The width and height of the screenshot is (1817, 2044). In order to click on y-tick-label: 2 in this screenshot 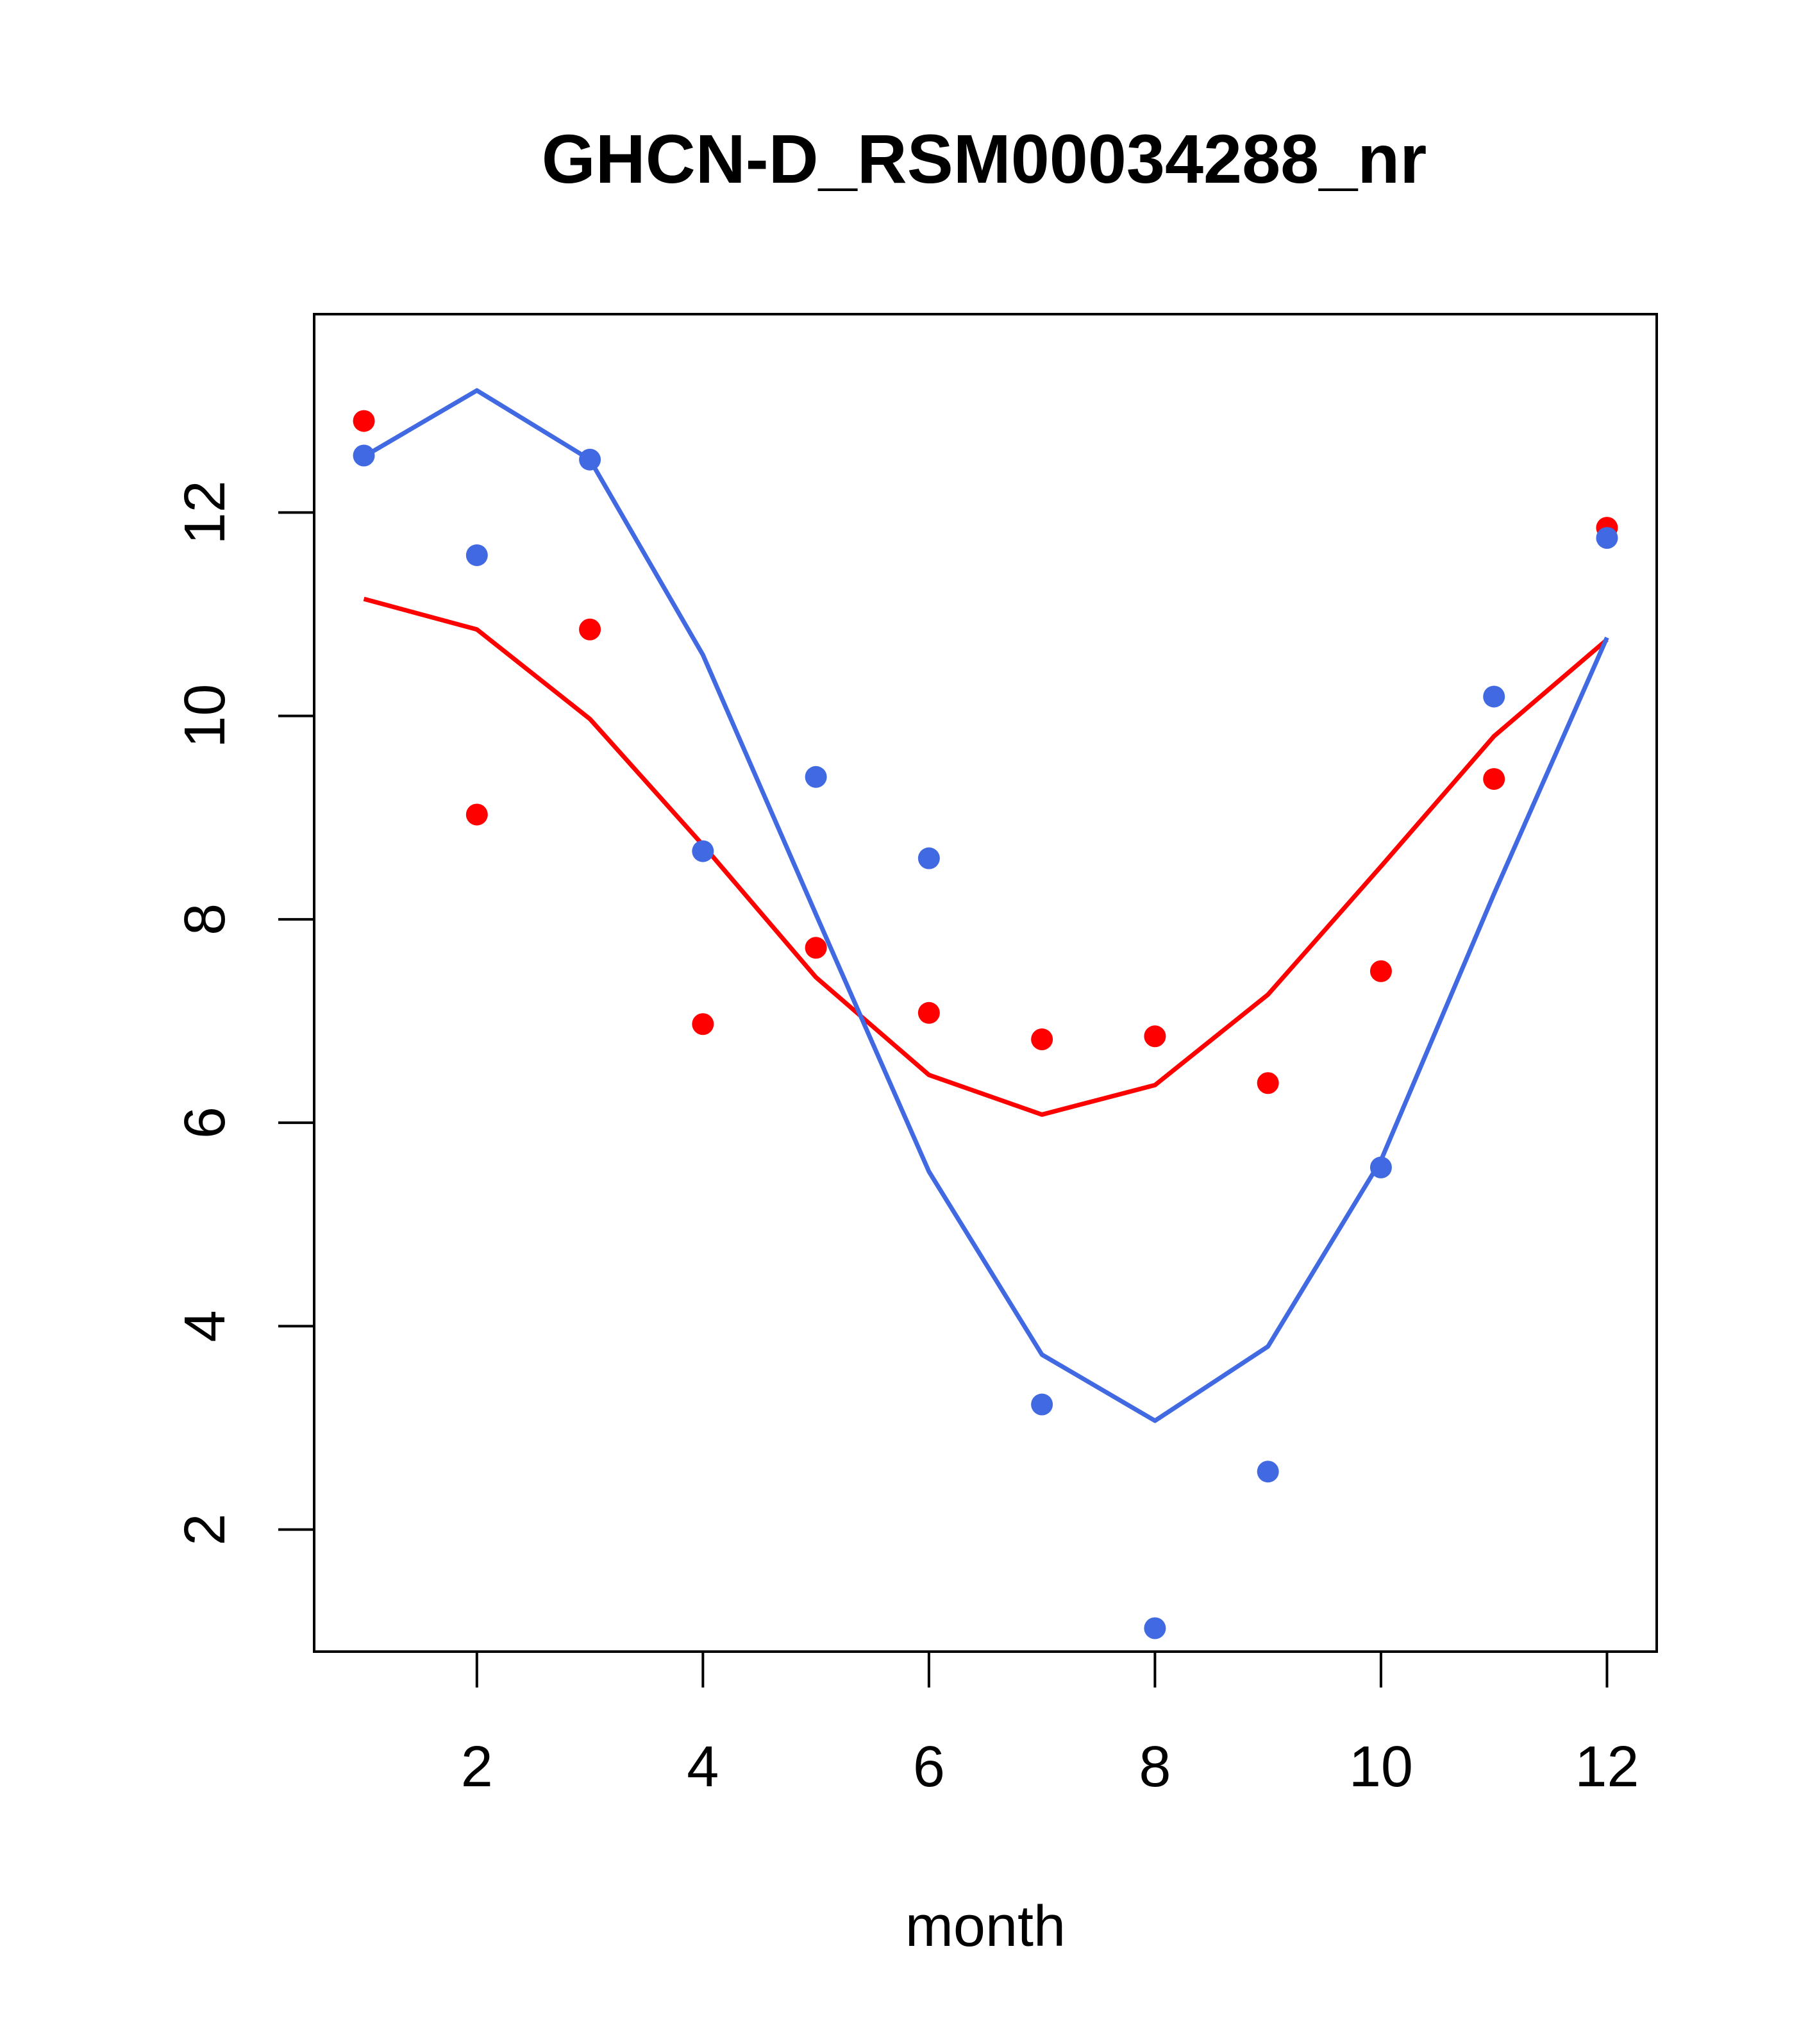, I will do `click(205, 1530)`.